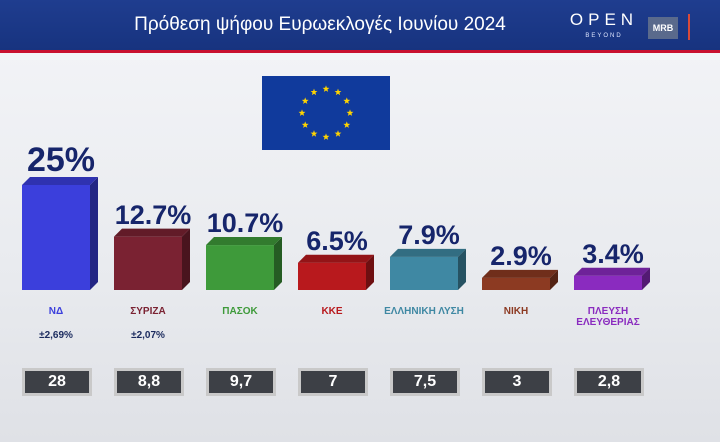 The height and width of the screenshot is (442, 720). What do you see at coordinates (337, 240) in the screenshot?
I see `value-label: 6.5%` at bounding box center [337, 240].